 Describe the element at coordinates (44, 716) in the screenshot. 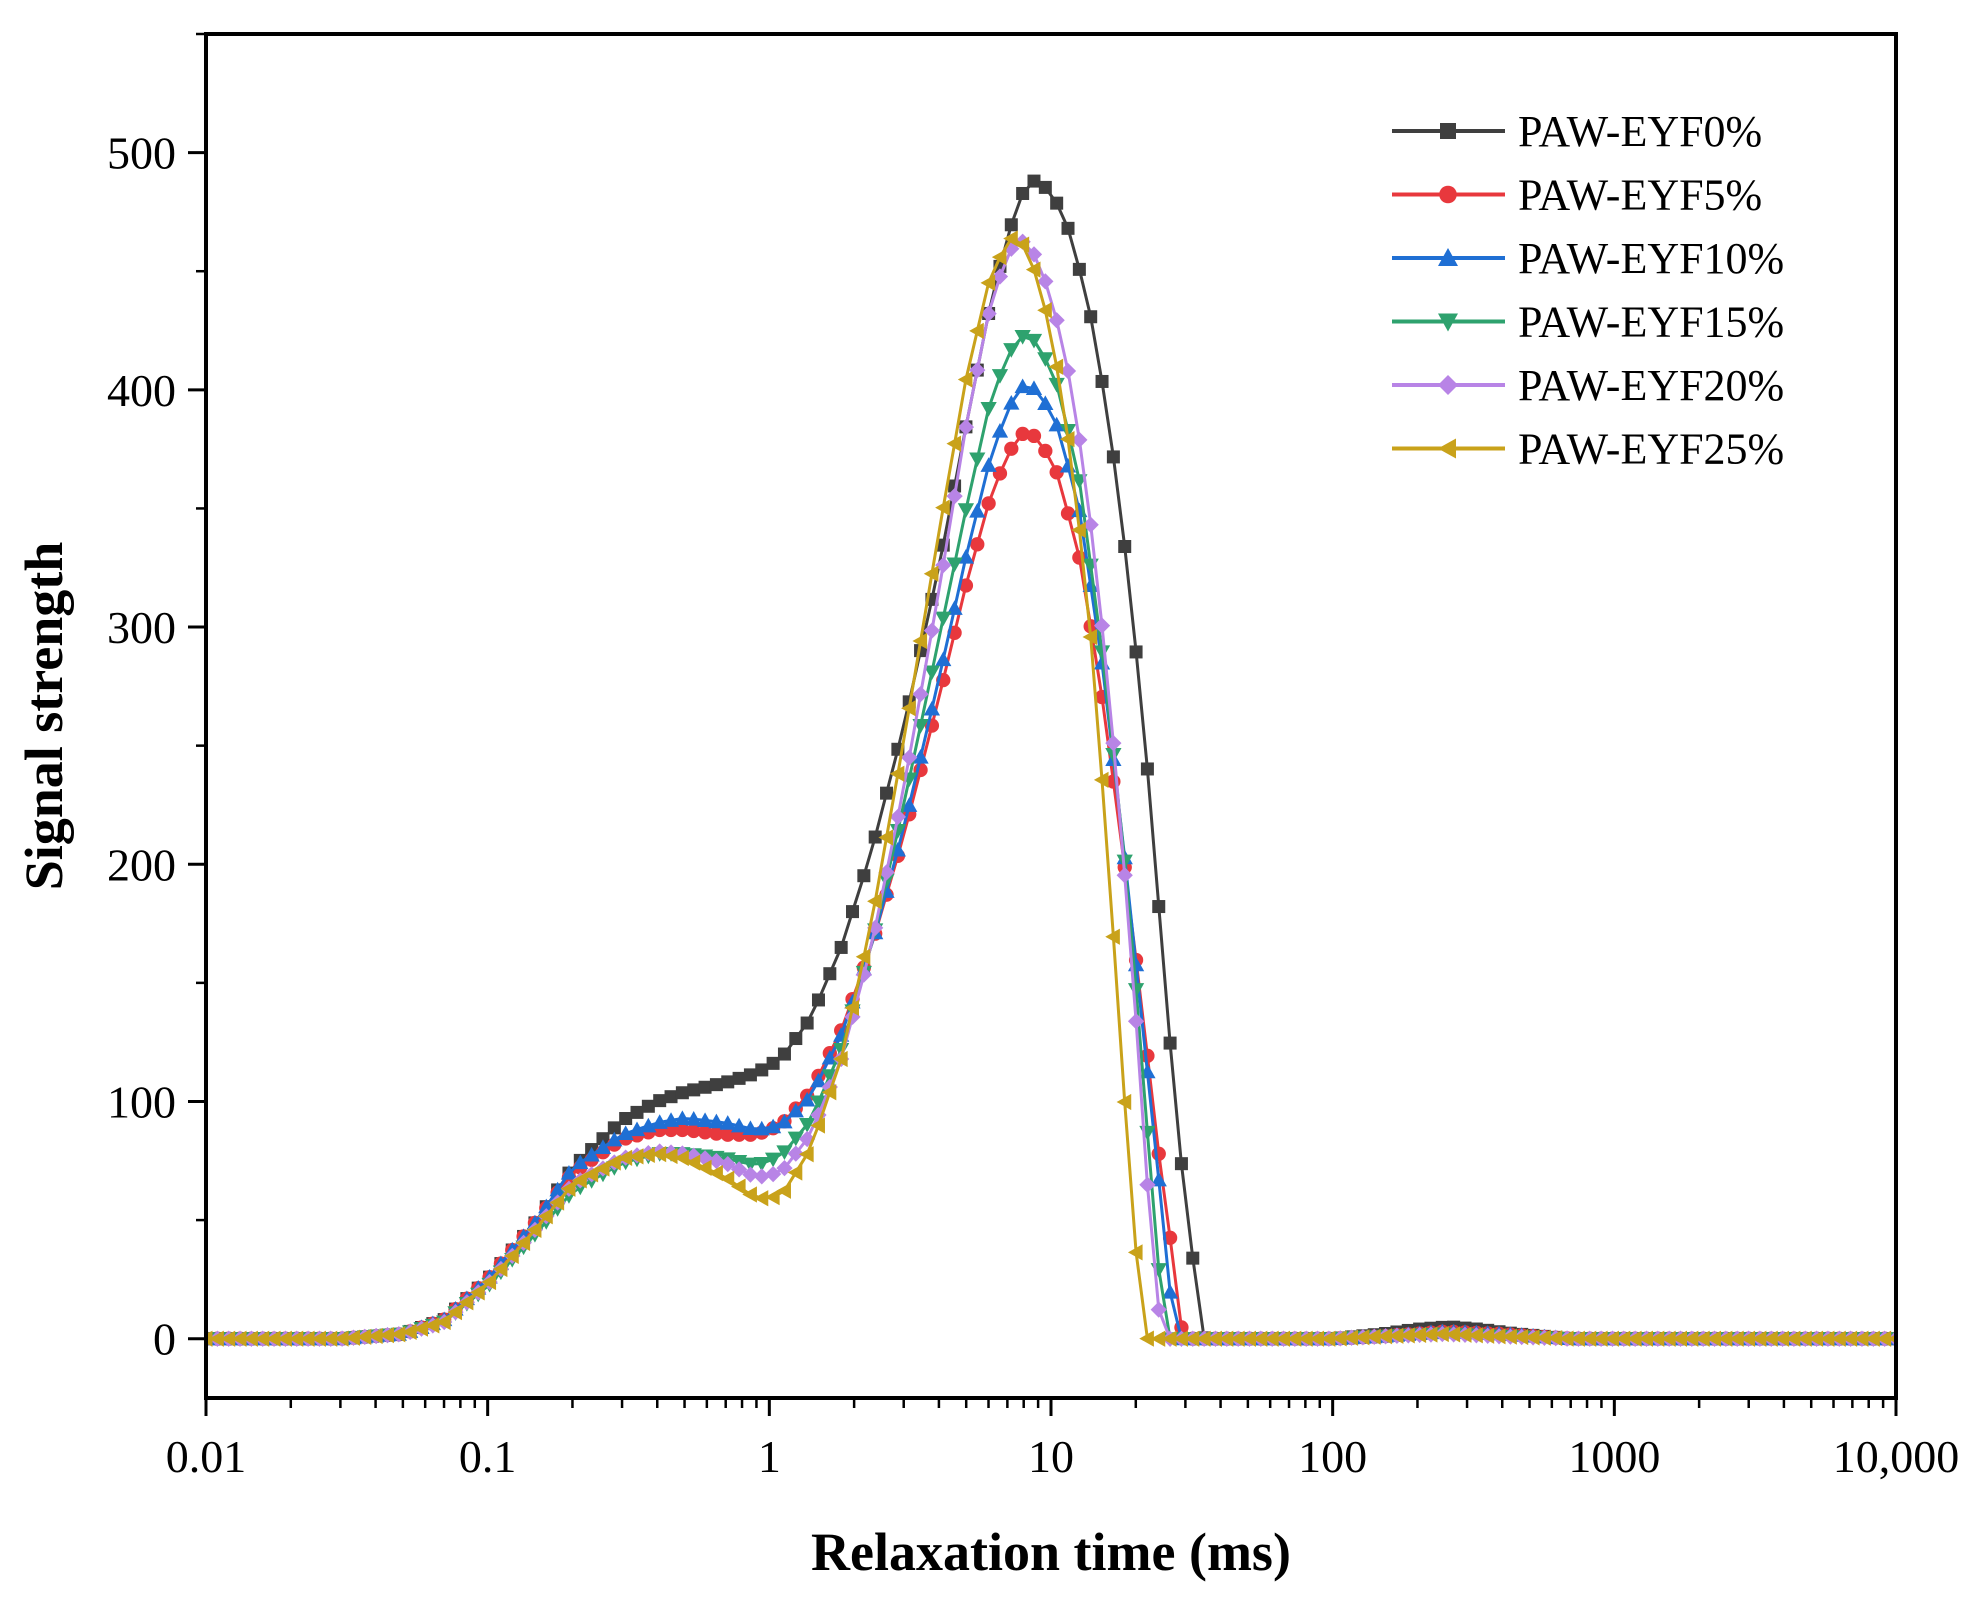

I see `y-axis-title: Signal strength` at that location.